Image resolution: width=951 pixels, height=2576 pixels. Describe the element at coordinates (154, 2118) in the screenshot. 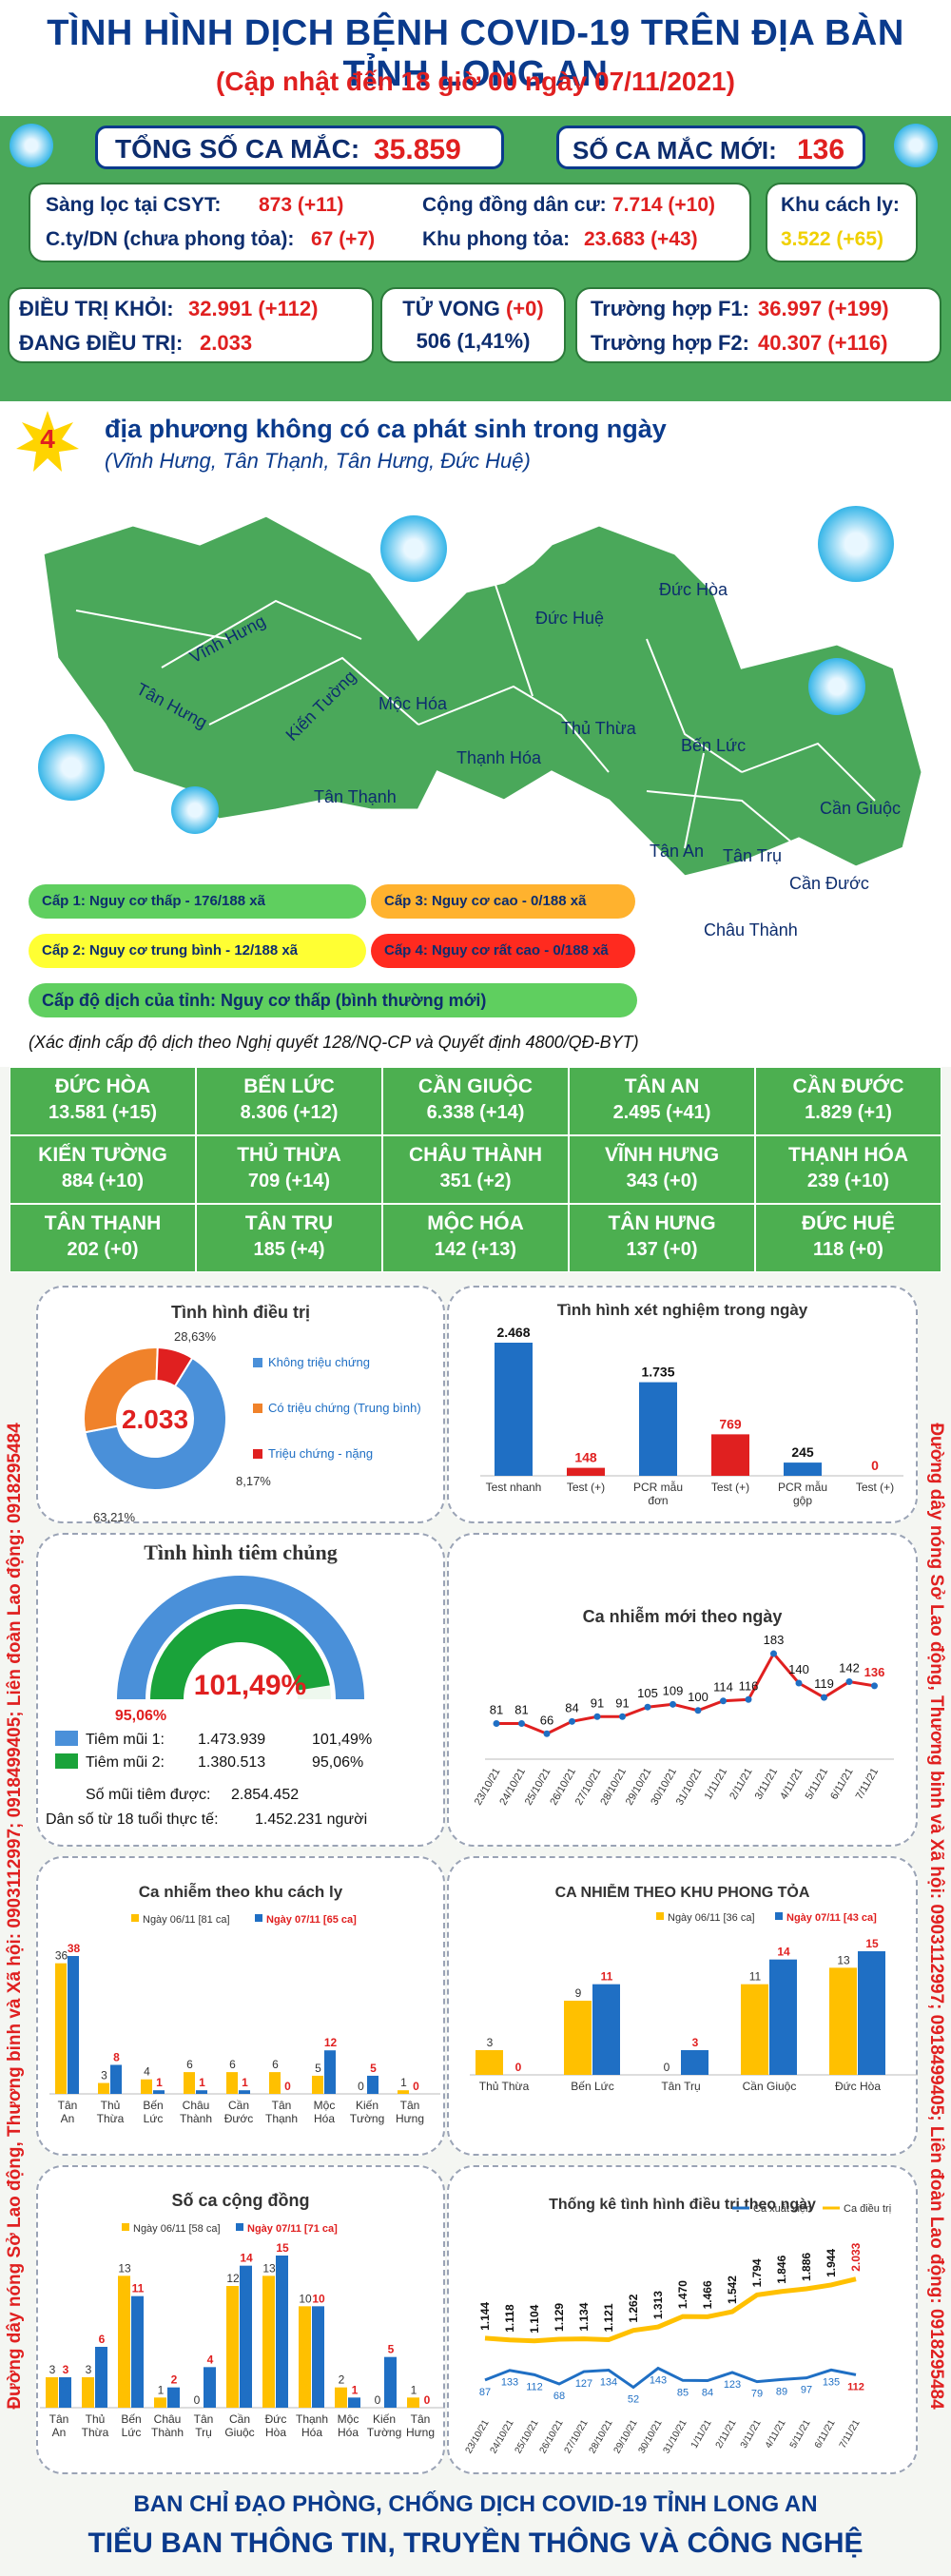

I see `tick-label: Lức` at that location.